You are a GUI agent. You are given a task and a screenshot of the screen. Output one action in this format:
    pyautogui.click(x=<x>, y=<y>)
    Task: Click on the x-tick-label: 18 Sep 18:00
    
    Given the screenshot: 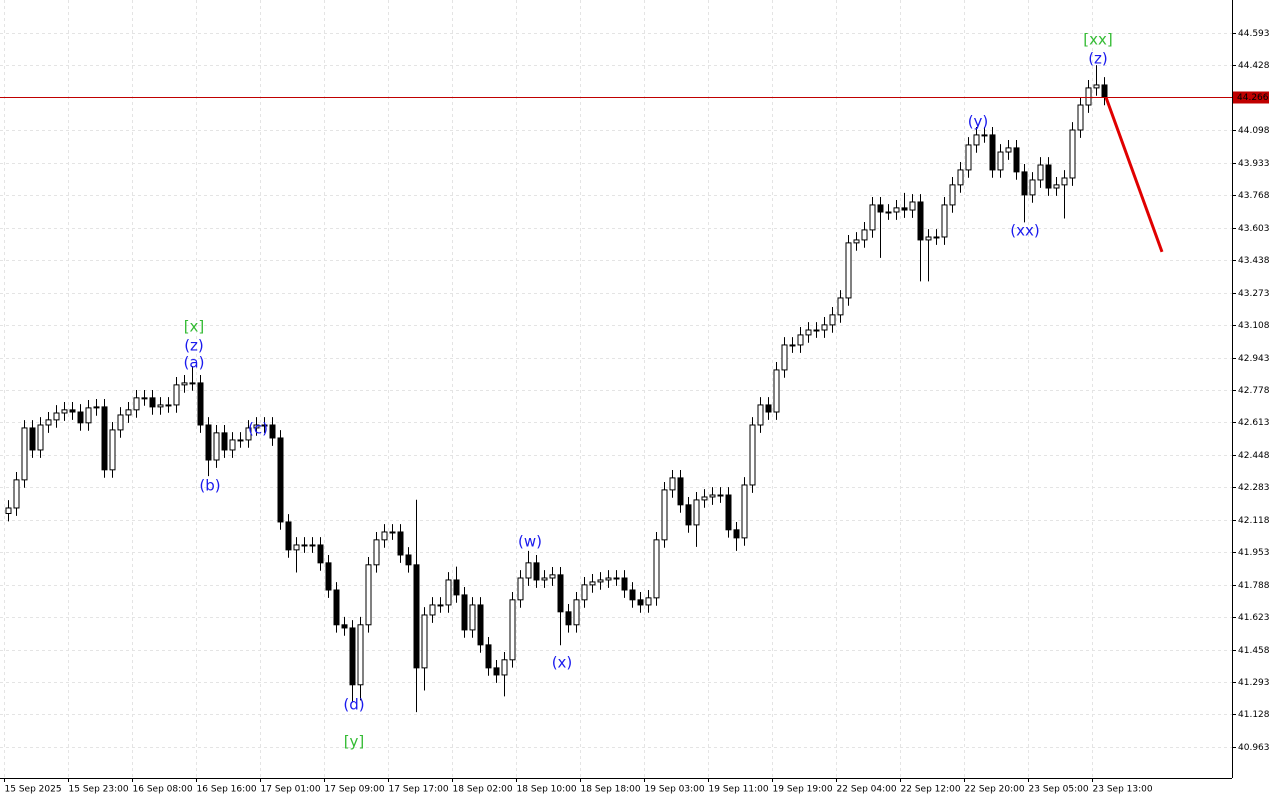 What is the action you would take?
    pyautogui.click(x=611, y=790)
    